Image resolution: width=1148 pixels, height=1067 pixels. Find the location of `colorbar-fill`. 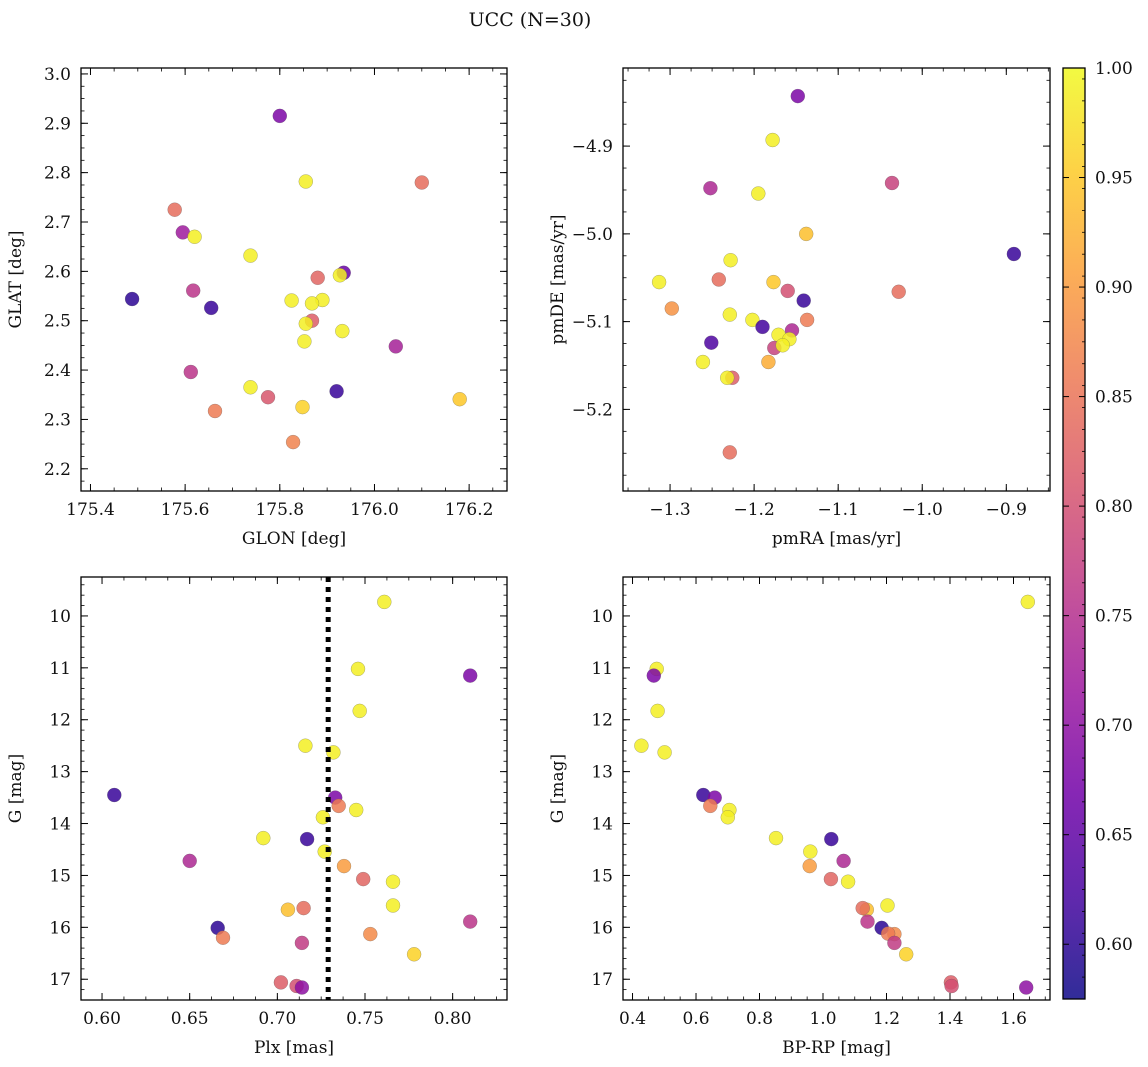

colorbar-fill is located at coordinates (1074, 533).